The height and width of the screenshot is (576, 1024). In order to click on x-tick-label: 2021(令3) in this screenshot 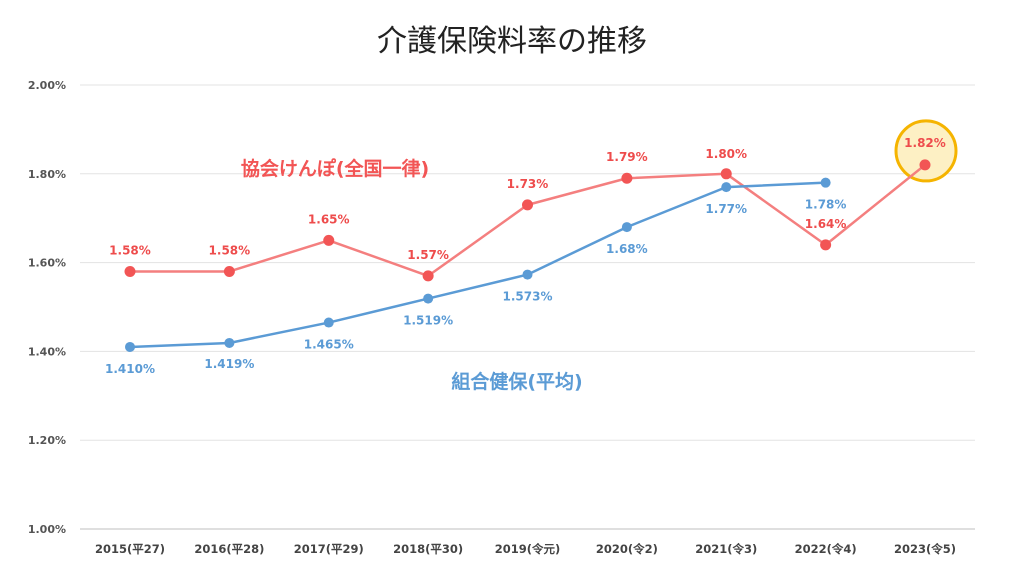, I will do `click(726, 549)`.